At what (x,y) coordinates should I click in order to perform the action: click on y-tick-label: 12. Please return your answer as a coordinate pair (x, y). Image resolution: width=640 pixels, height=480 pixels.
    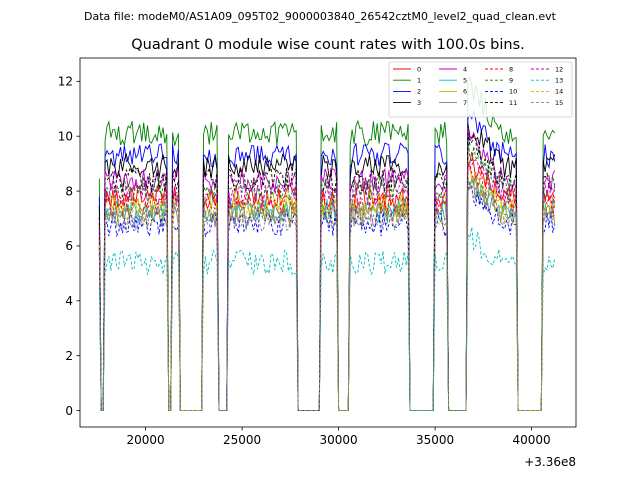
    Looking at the image, I should click on (65, 82).